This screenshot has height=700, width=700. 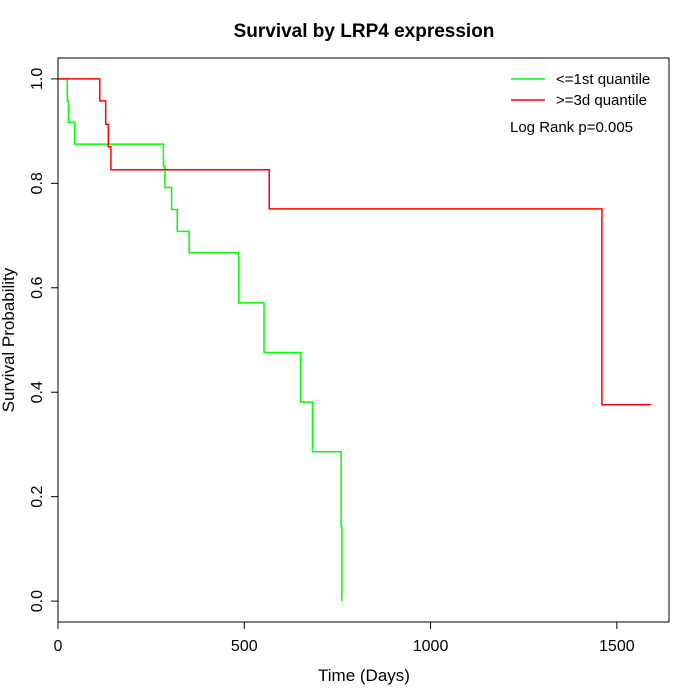 I want to click on y-tick-label: 0.0, so click(x=37, y=601).